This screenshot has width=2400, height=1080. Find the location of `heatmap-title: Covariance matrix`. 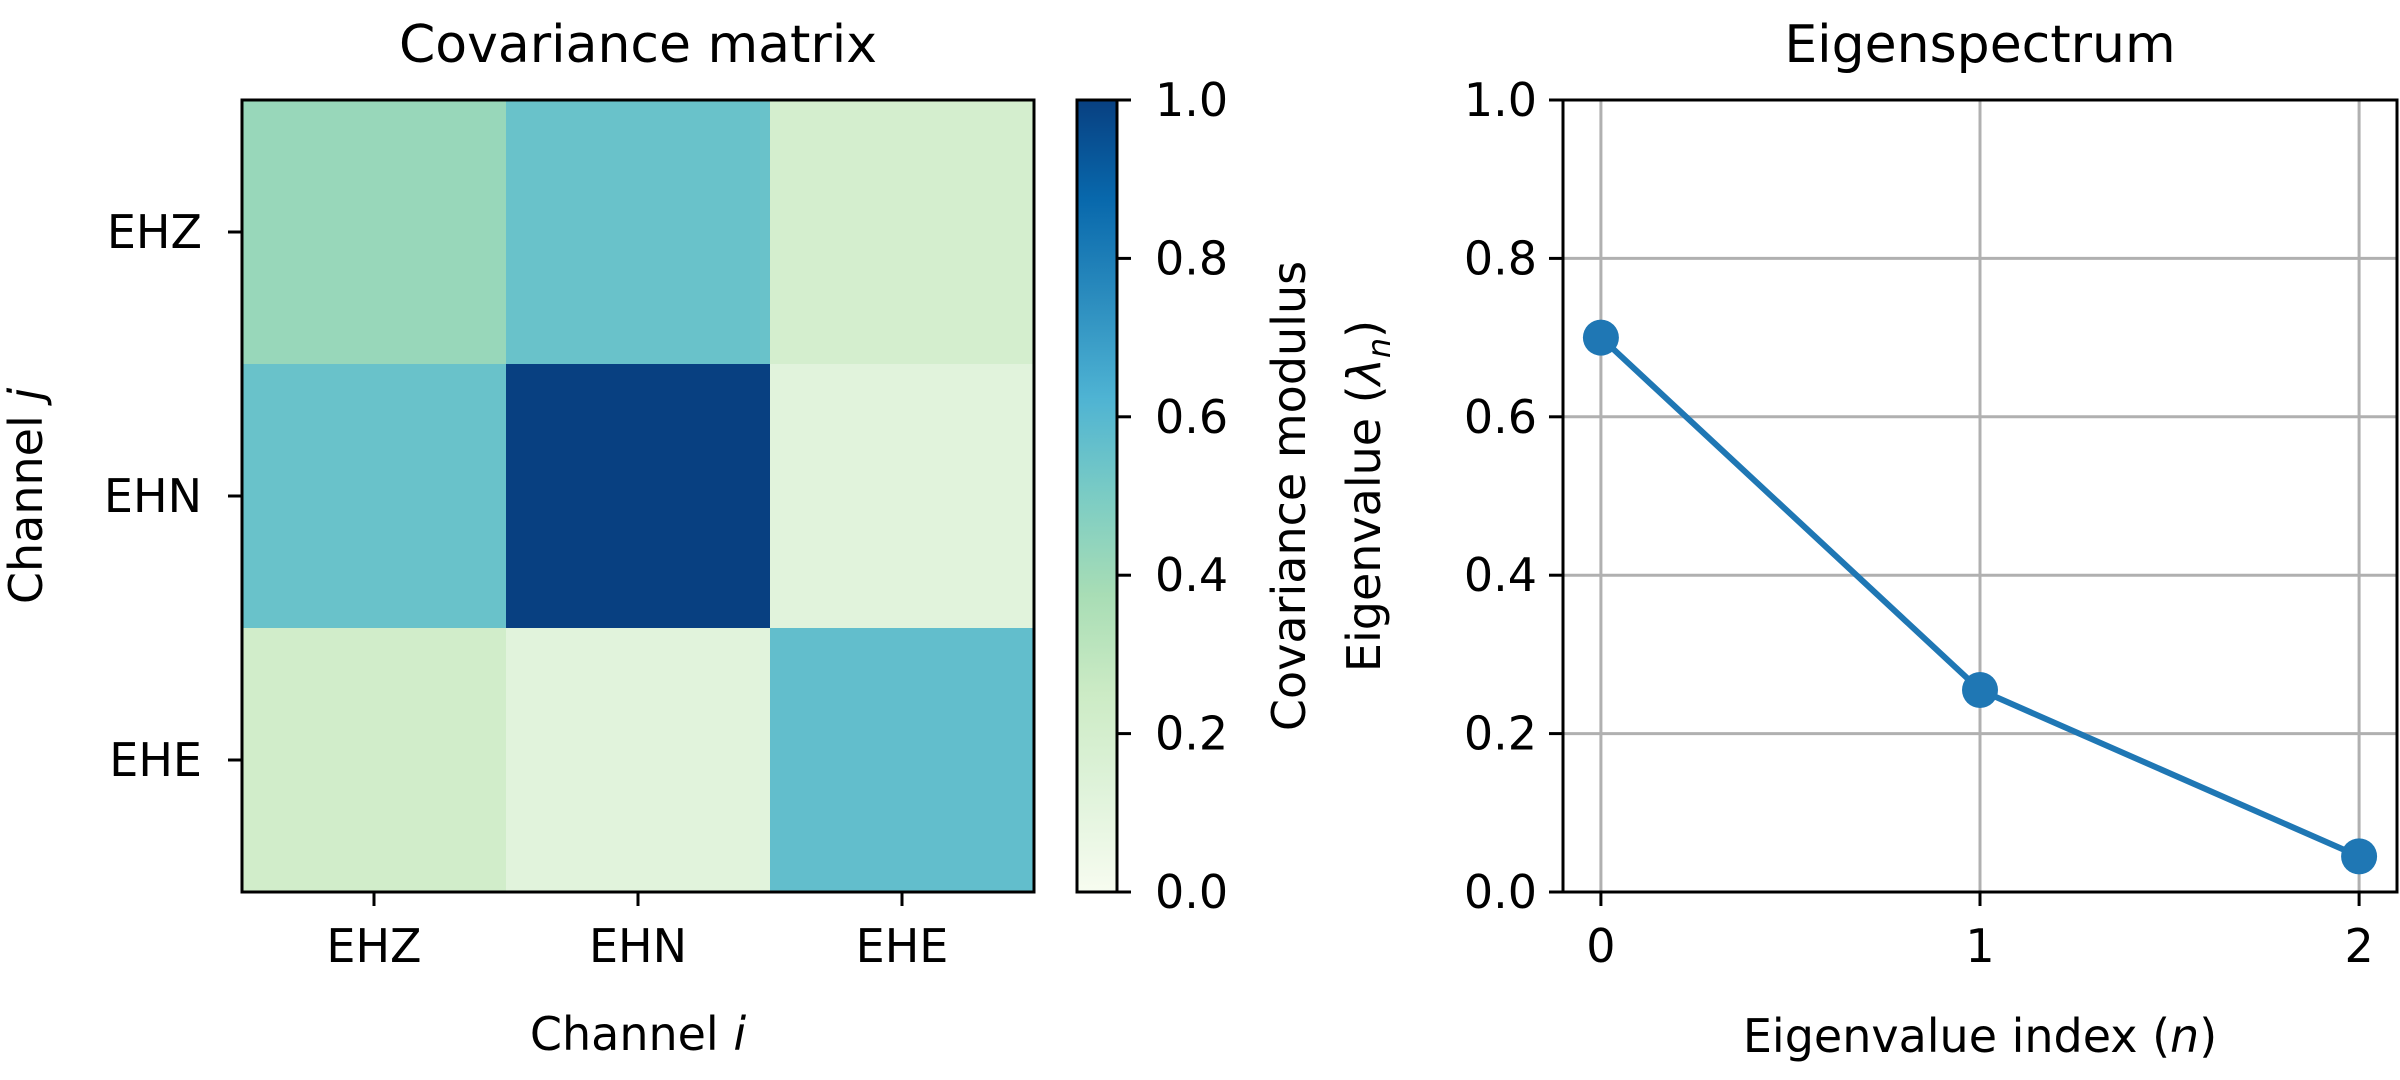

heatmap-title: Covariance matrix is located at coordinates (638, 45).